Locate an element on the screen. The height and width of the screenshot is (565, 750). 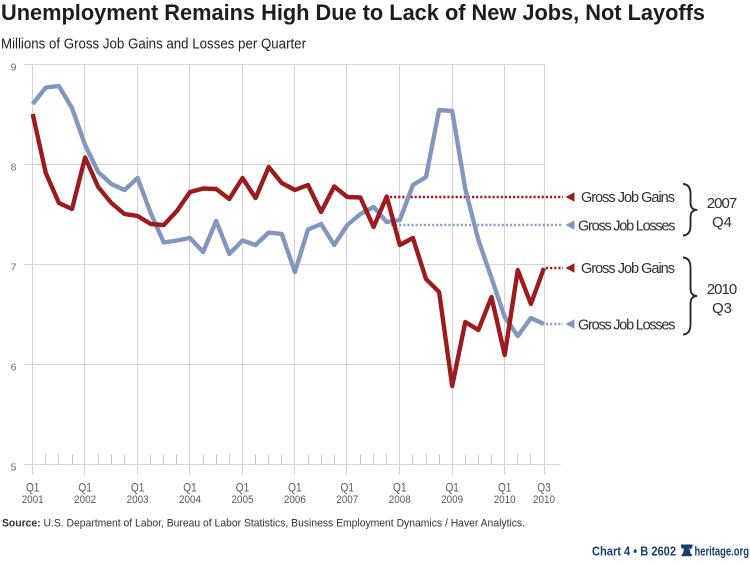
svg-text: 2002 is located at coordinates (85, 500).